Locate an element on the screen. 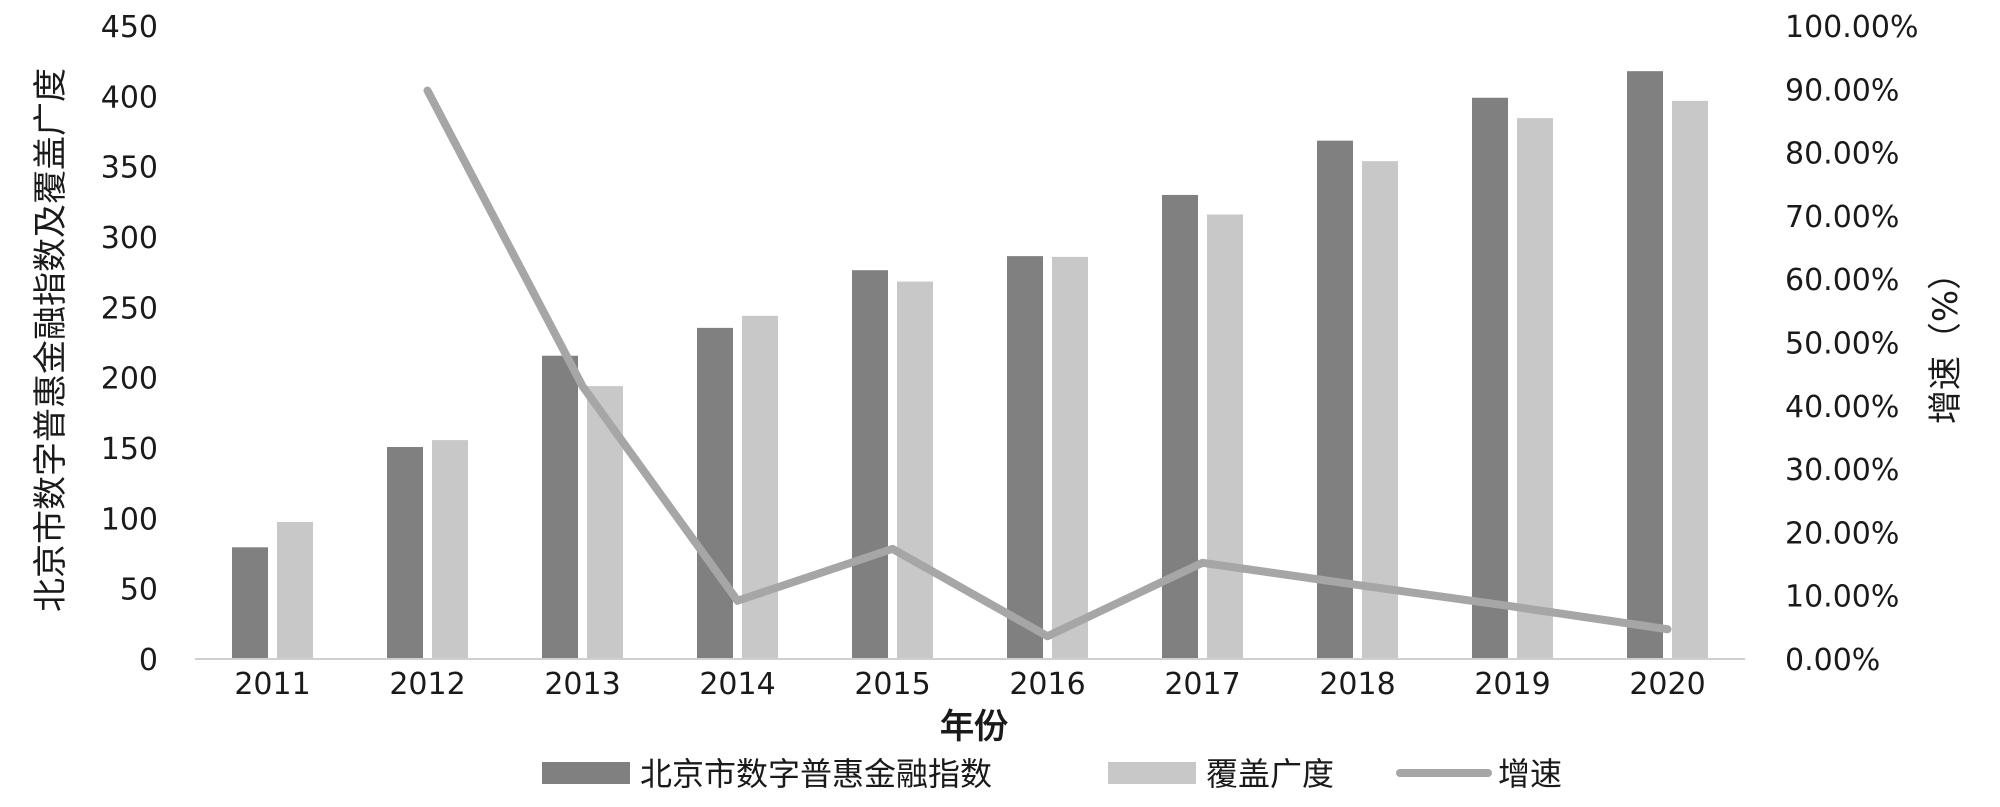  x-tick: 2019 is located at coordinates (1512, 684).